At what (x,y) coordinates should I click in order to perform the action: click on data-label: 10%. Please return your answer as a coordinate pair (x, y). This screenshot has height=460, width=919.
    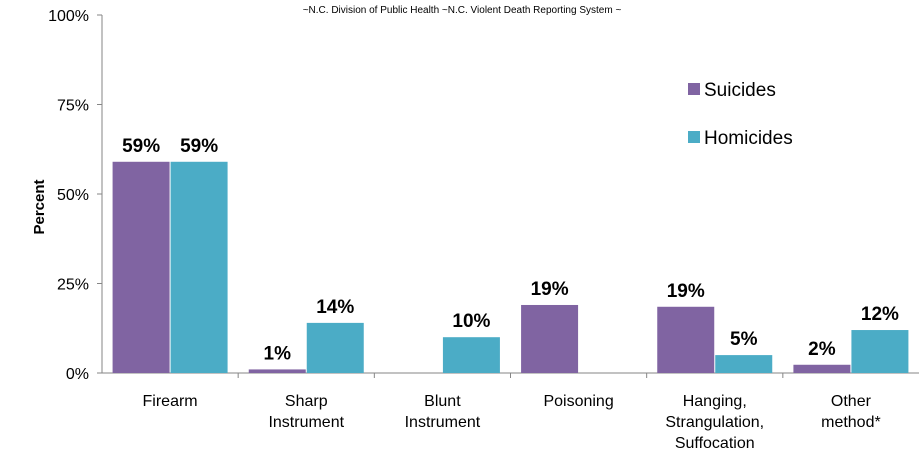
    Looking at the image, I should click on (471, 321).